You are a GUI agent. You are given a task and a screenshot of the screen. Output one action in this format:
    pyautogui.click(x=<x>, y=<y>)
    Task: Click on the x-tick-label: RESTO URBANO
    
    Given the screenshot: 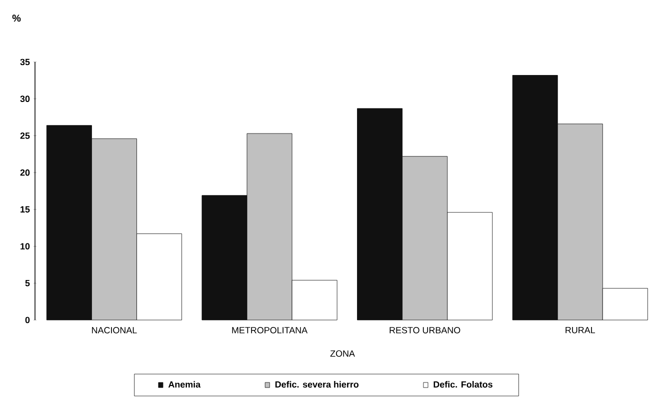 What is the action you would take?
    pyautogui.click(x=425, y=330)
    